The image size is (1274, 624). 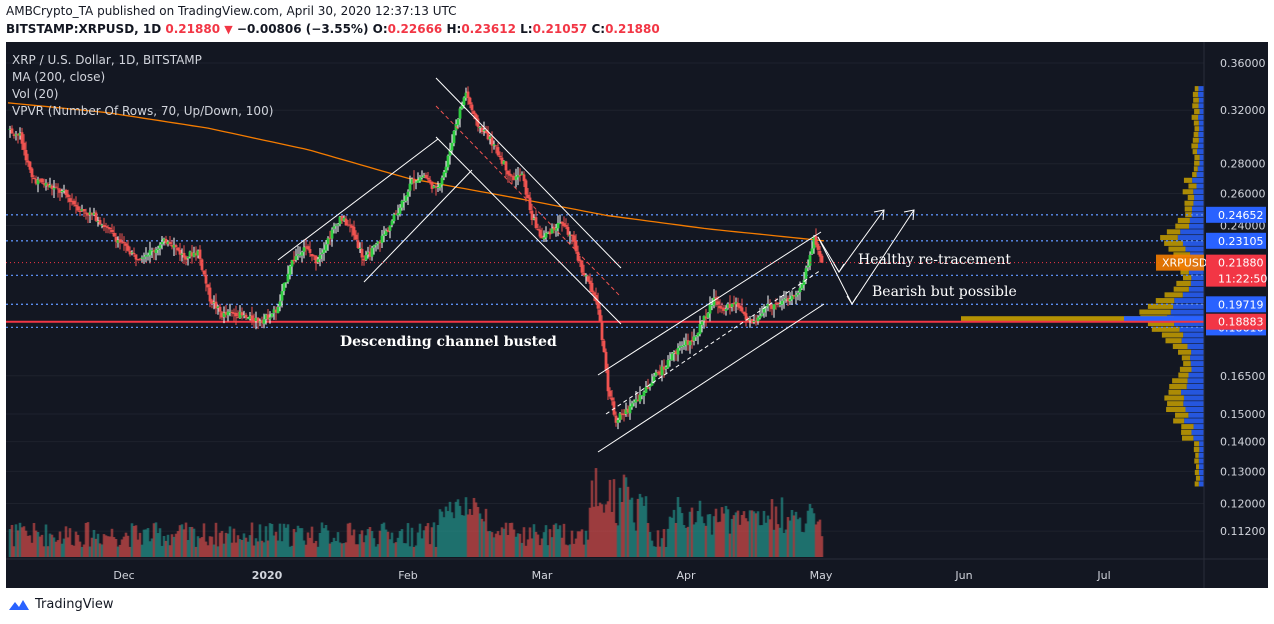 What do you see at coordinates (58, 77) in the screenshot?
I see `legend-ma: MA (200, close)` at bounding box center [58, 77].